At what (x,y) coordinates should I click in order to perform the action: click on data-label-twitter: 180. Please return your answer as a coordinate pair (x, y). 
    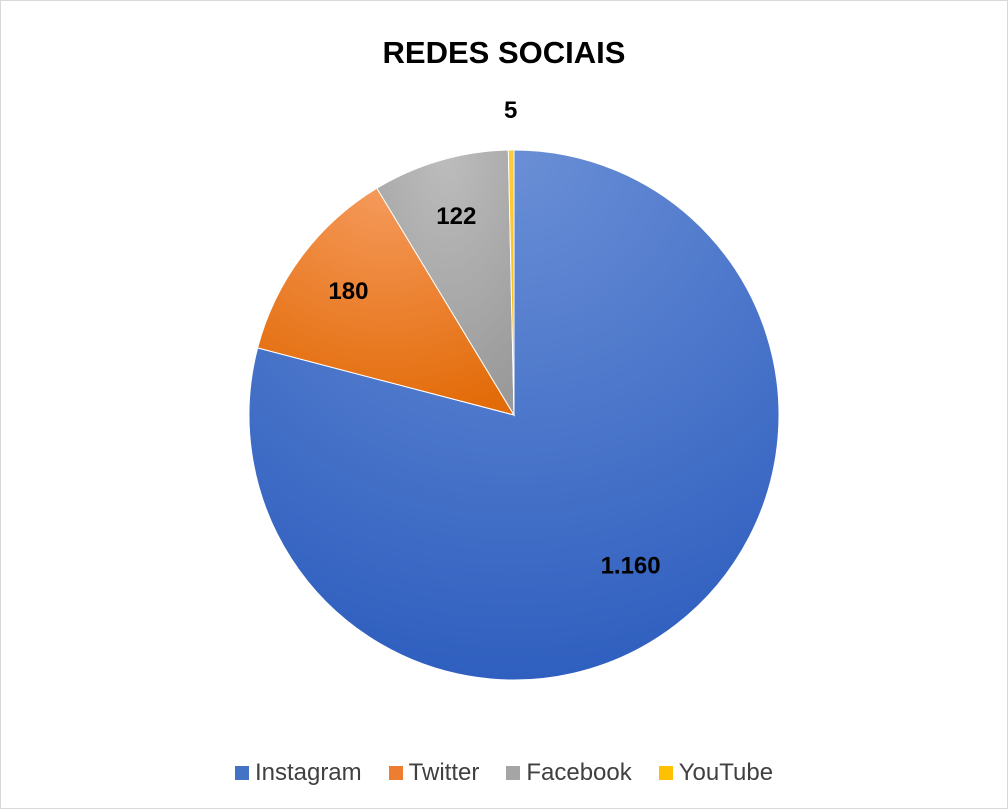
    Looking at the image, I should click on (348, 291).